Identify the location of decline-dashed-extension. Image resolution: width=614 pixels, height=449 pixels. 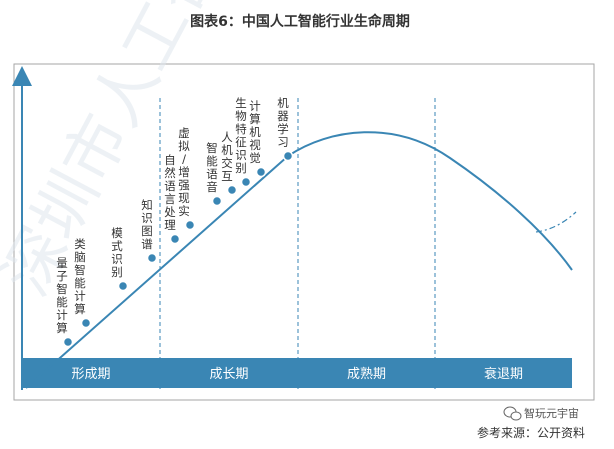
(556, 222).